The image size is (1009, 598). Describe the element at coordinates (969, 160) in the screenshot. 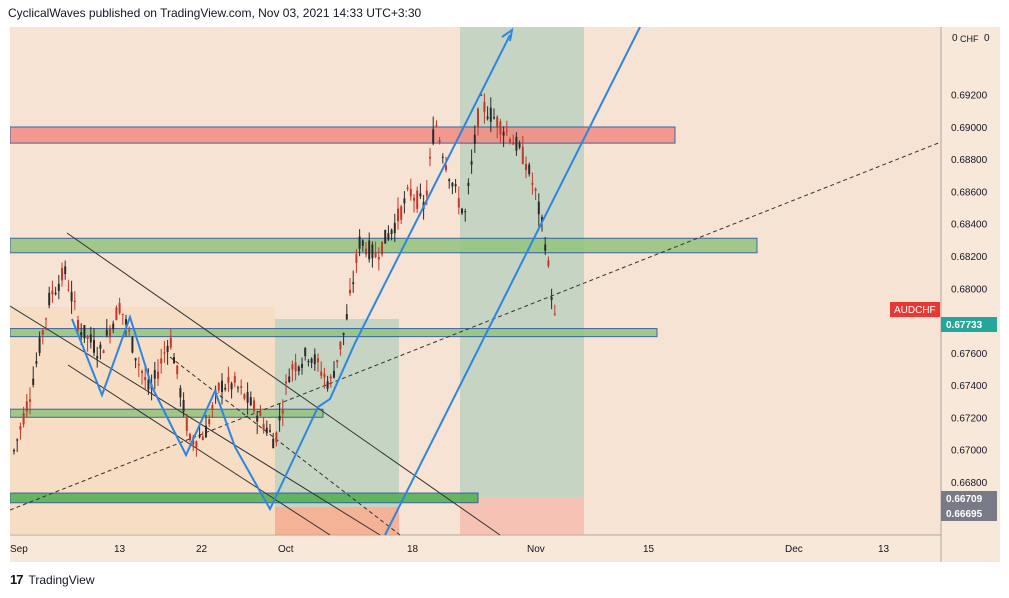

I see `y-tick-label: 0.68800` at that location.